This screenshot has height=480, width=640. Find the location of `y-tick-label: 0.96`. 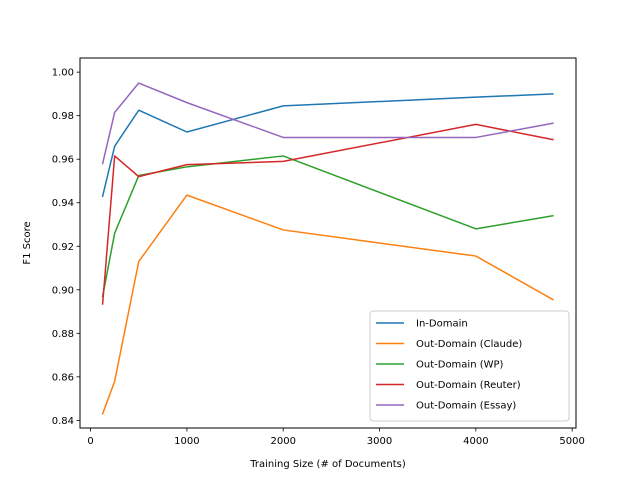

y-tick-label: 0.96 is located at coordinates (63, 160).